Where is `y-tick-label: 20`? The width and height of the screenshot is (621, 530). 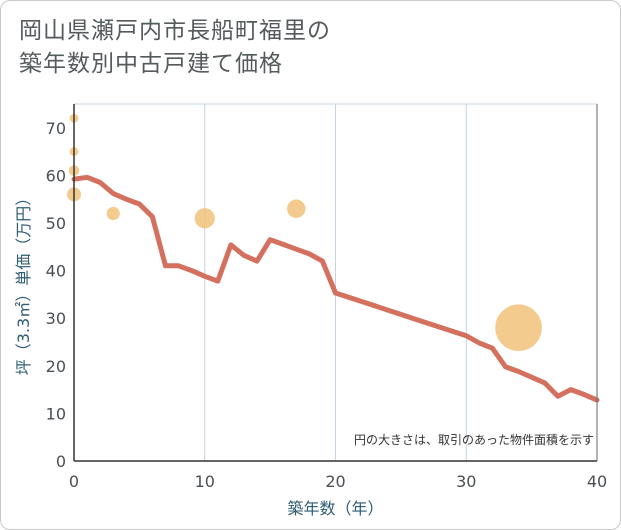
y-tick-label: 20 is located at coordinates (56, 366).